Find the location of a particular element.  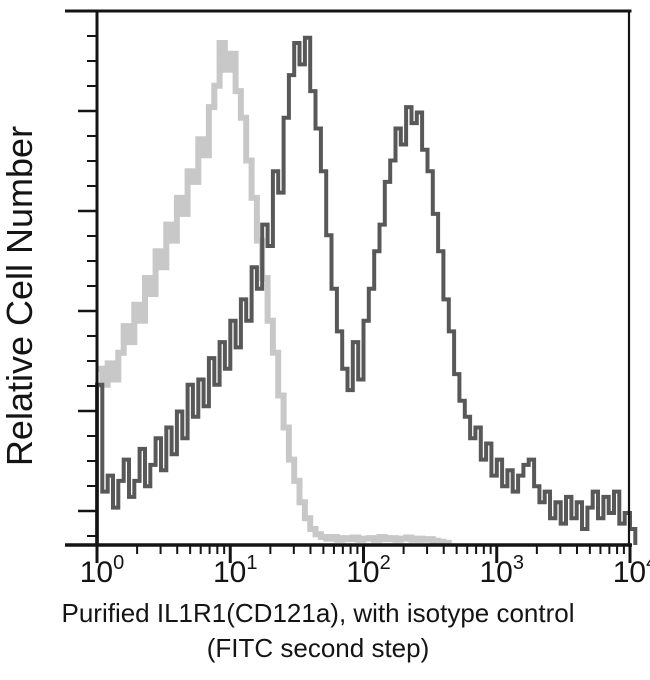

x-axis-tick-labels: 10⁰ 10¹ 10² 10³ 10⁴ is located at coordinates (365, 570).